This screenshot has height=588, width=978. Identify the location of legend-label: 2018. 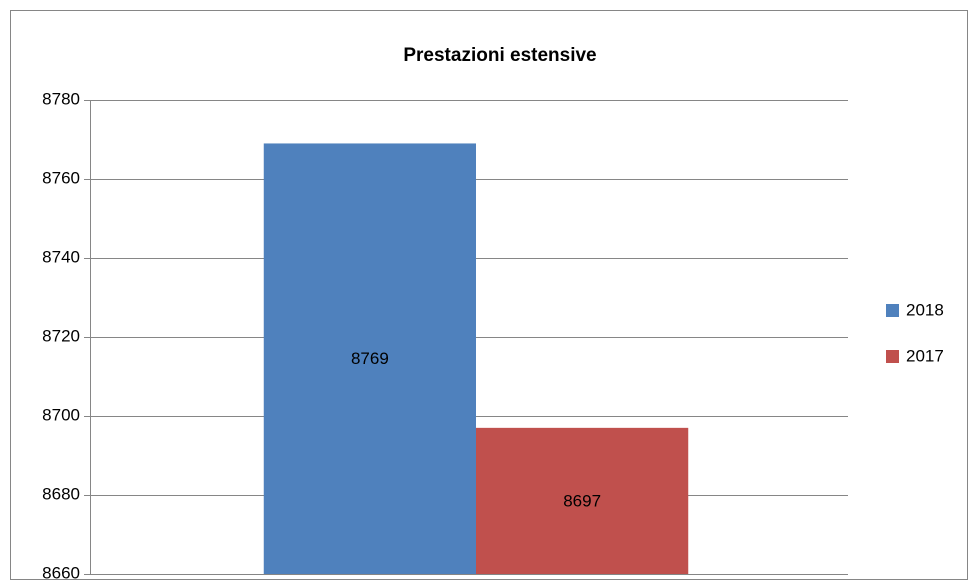
(925, 309).